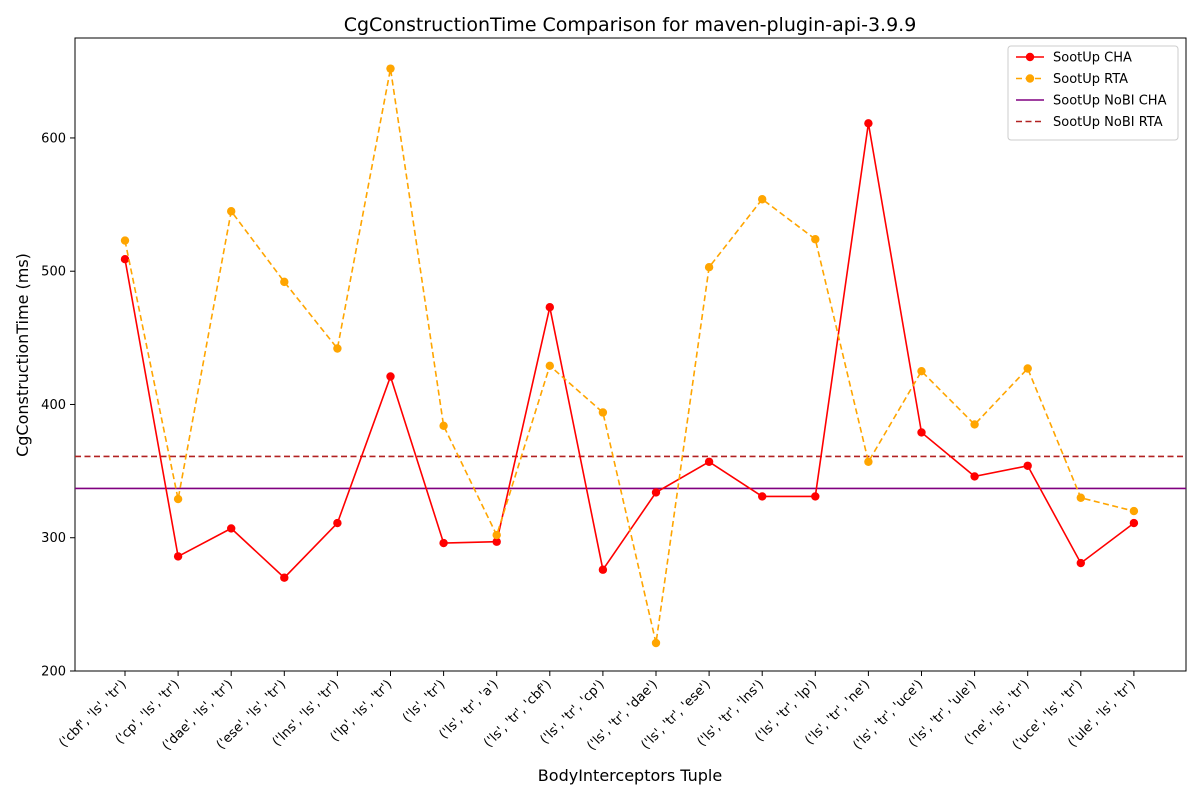 The height and width of the screenshot is (800, 1200). I want to click on y-tick-label: 500, so click(53, 272).